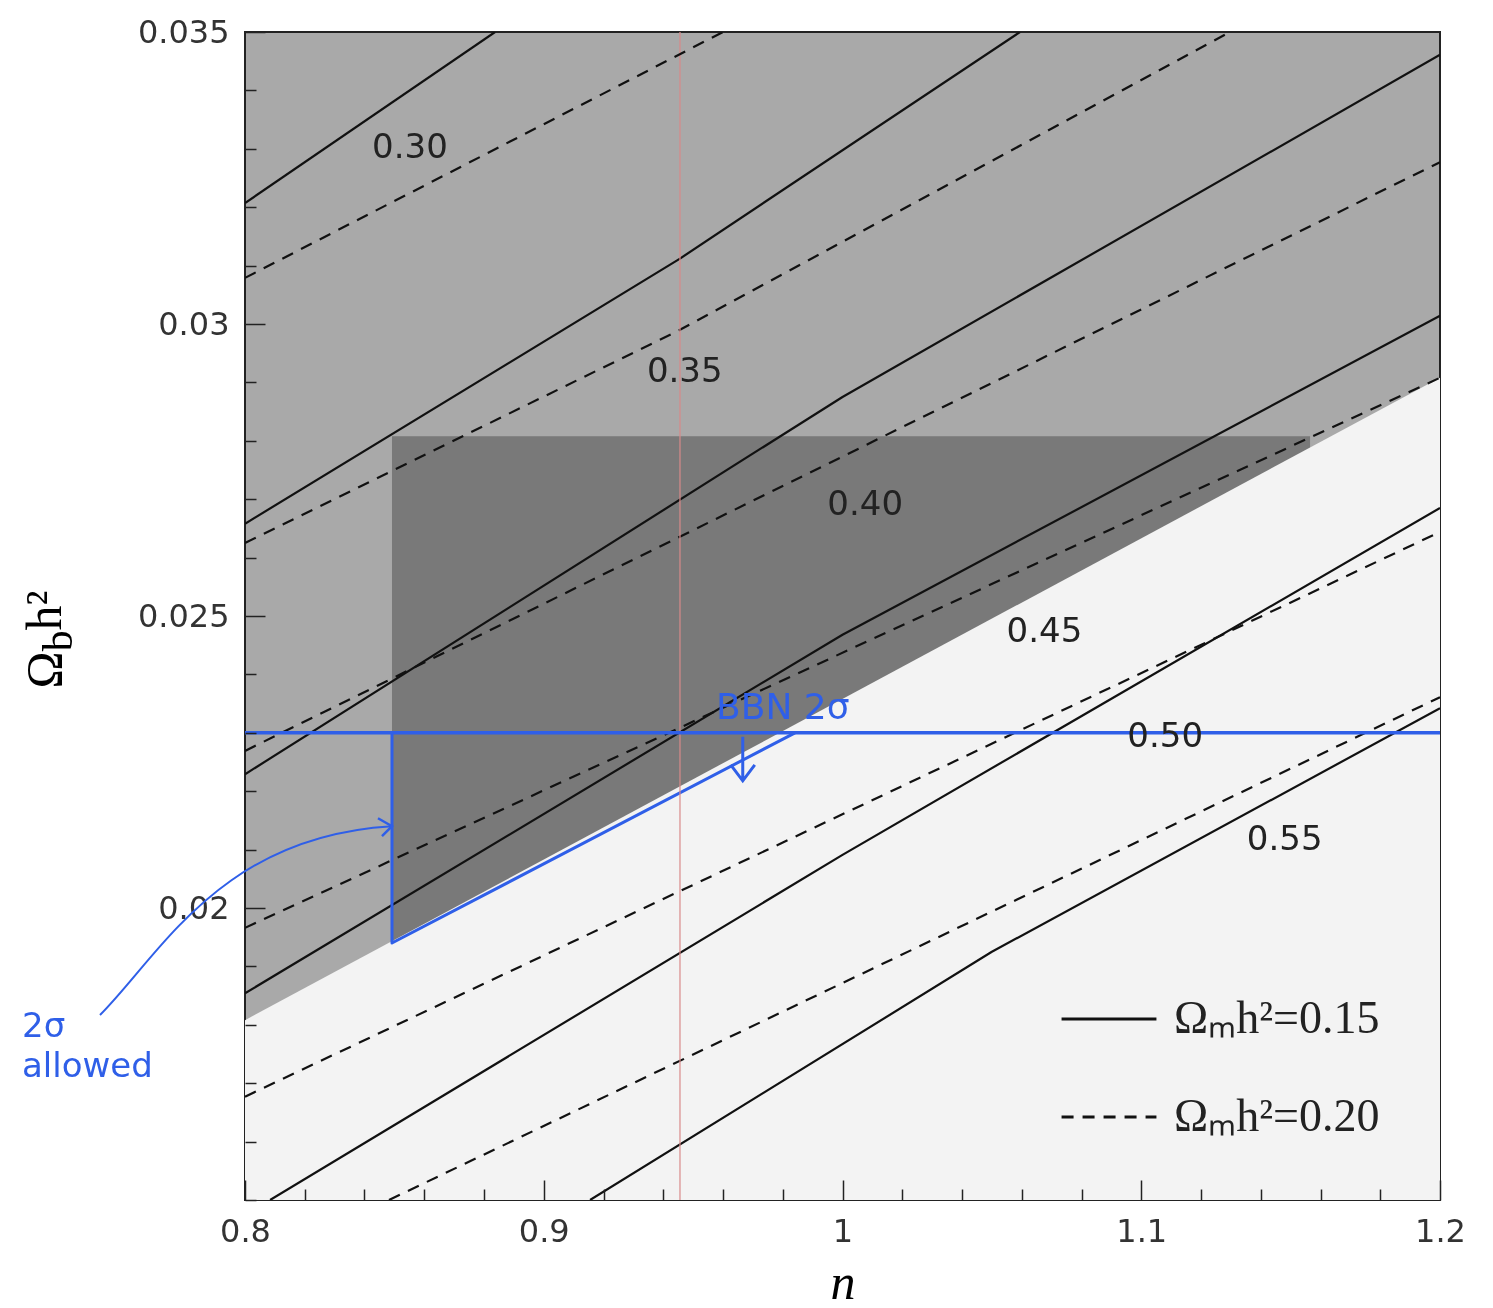  I want to click on x-tick-label: 0.8, so click(245, 1230).